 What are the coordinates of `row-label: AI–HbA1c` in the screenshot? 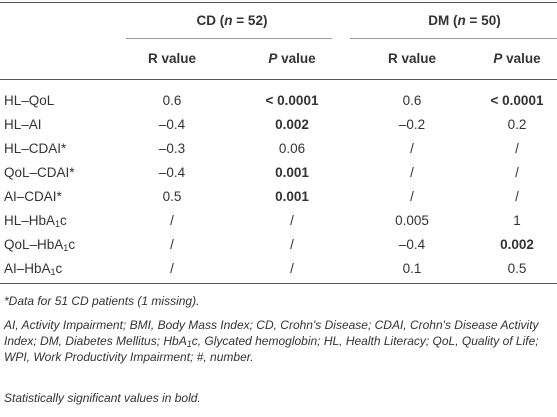 It's located at (33, 269).